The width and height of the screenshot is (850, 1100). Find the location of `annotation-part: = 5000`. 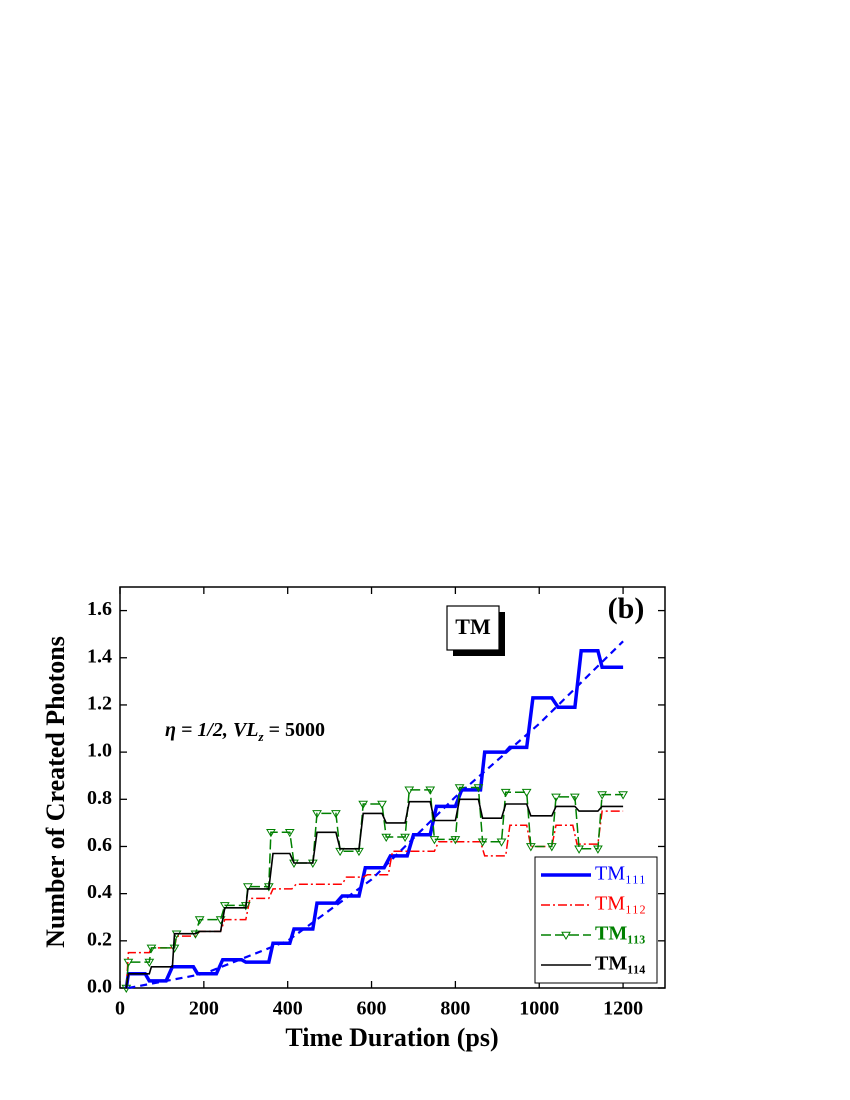

annotation-part: = 5000 is located at coordinates (294, 730).